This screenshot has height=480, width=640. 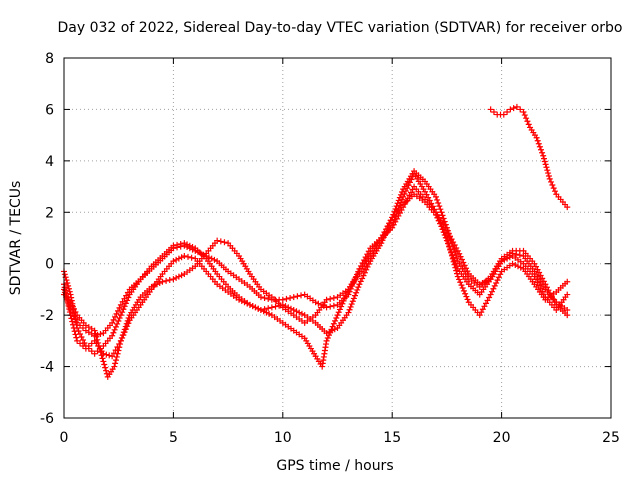 I want to click on y-axis-label: SDTVAR / TECUs, so click(x=16, y=238).